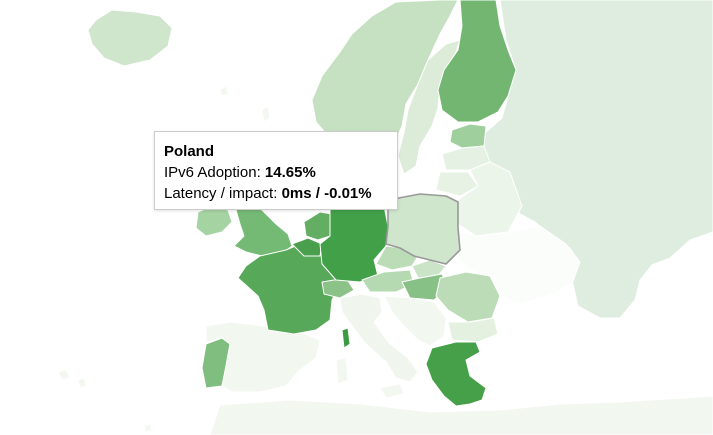 The image size is (713, 435). What do you see at coordinates (385, 78) in the screenshot?
I see `country-norway` at bounding box center [385, 78].